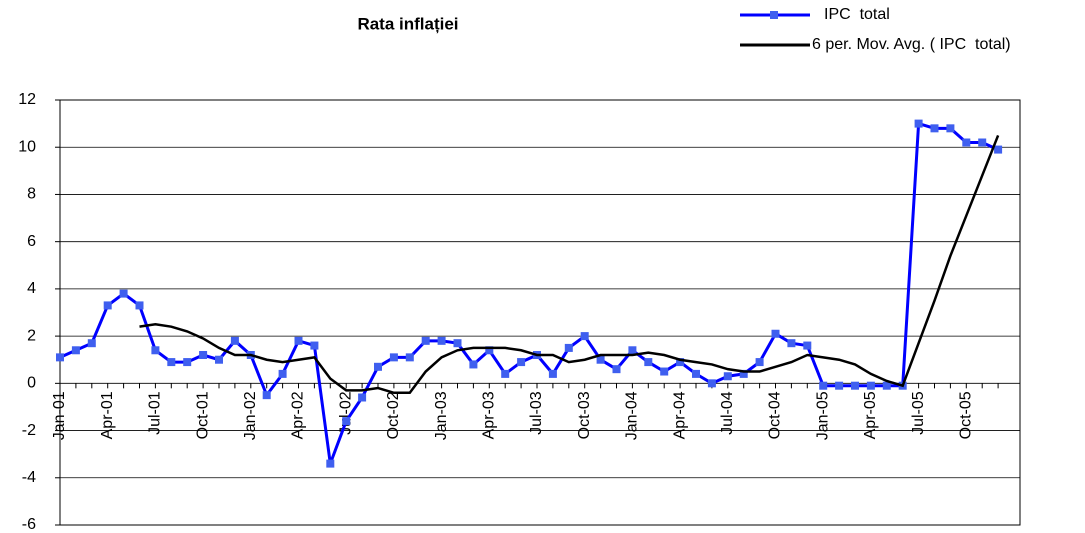  Describe the element at coordinates (31, 241) in the screenshot. I see `y-tick-label: 6` at that location.